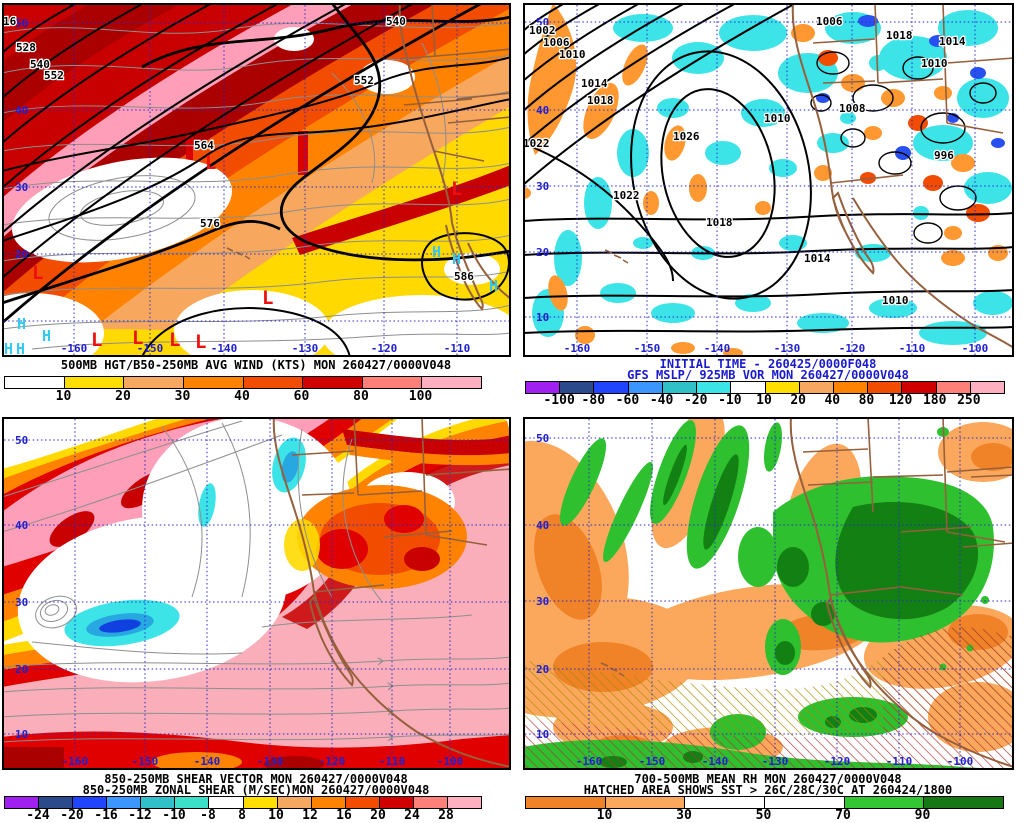  What do you see at coordinates (412, 815) in the screenshot?
I see `colorbar-tick-label: 24` at bounding box center [412, 815].